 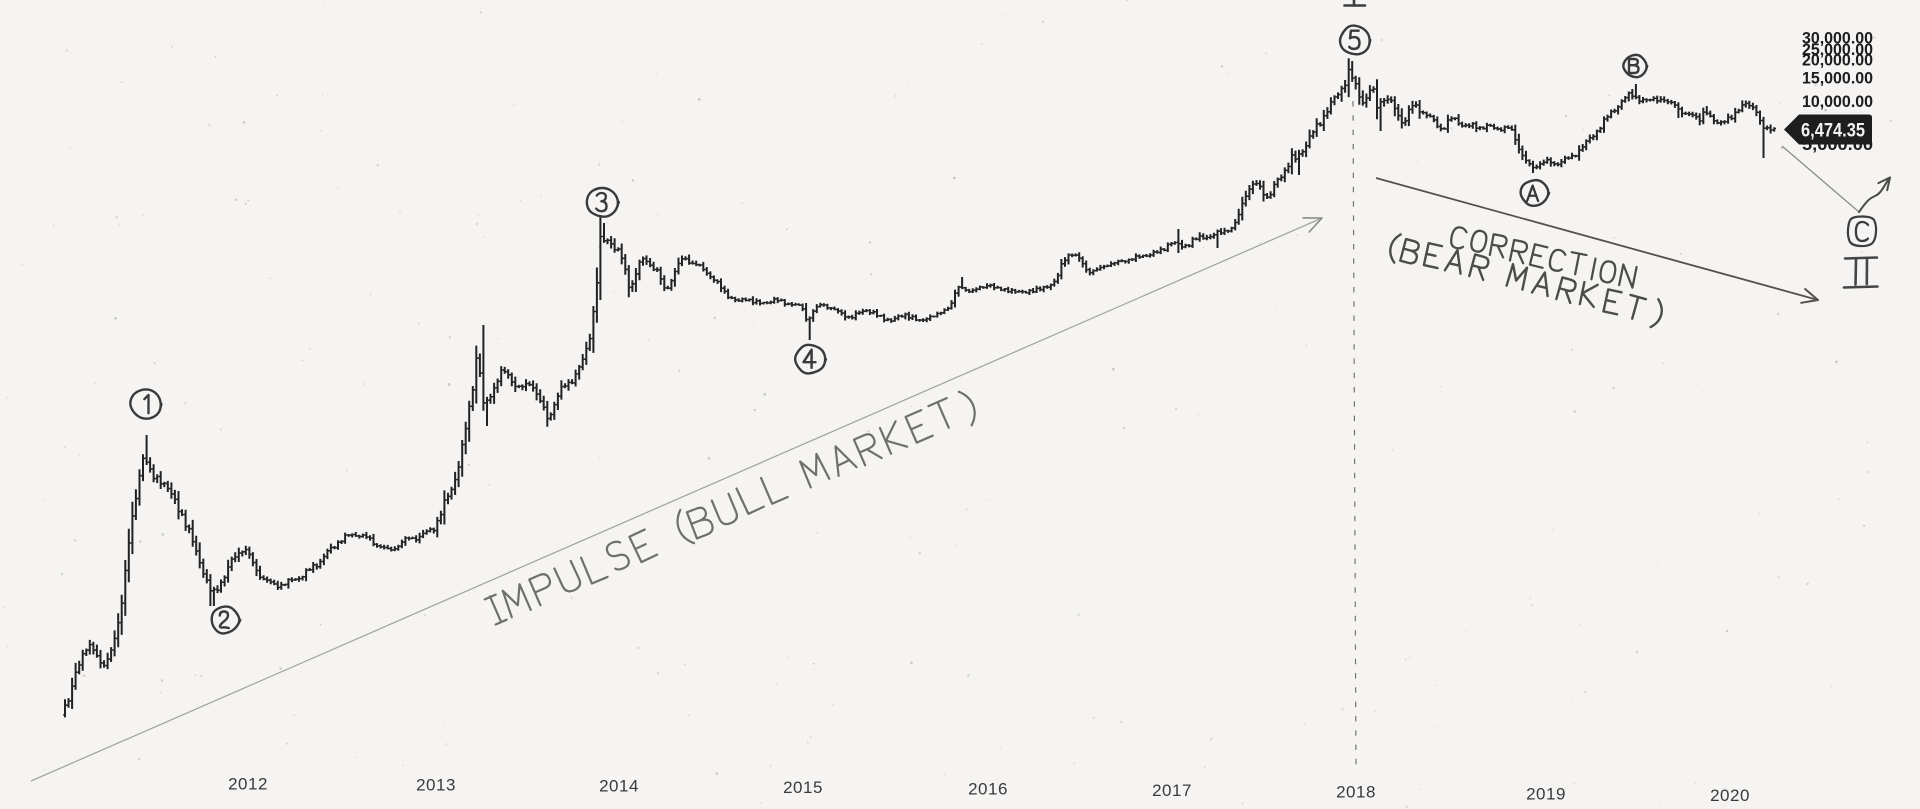 What do you see at coordinates (1546, 794) in the screenshot?
I see `svg-text: 2019` at bounding box center [1546, 794].